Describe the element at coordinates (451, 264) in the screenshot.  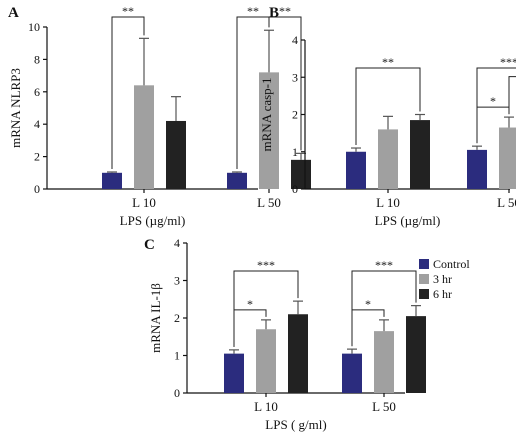
I see `legend-label: Control` at that location.